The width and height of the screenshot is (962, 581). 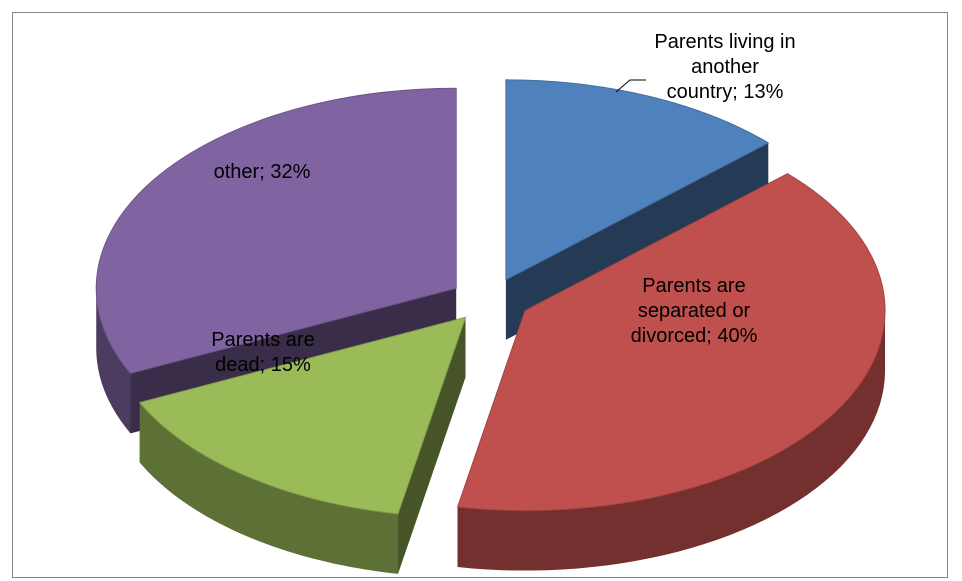 I want to click on slice-label-line: other; 32%, so click(x=262, y=172).